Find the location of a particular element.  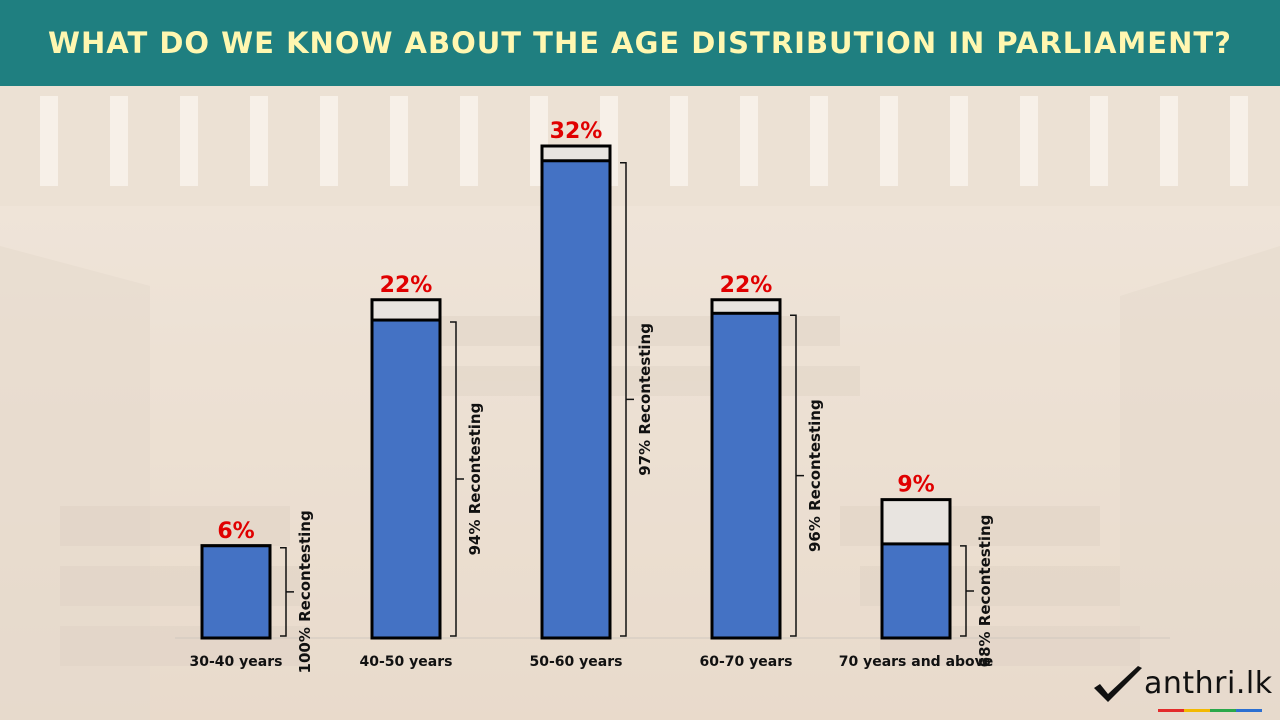

manthri-logo: anthri.lk is located at coordinates (1183, 689).